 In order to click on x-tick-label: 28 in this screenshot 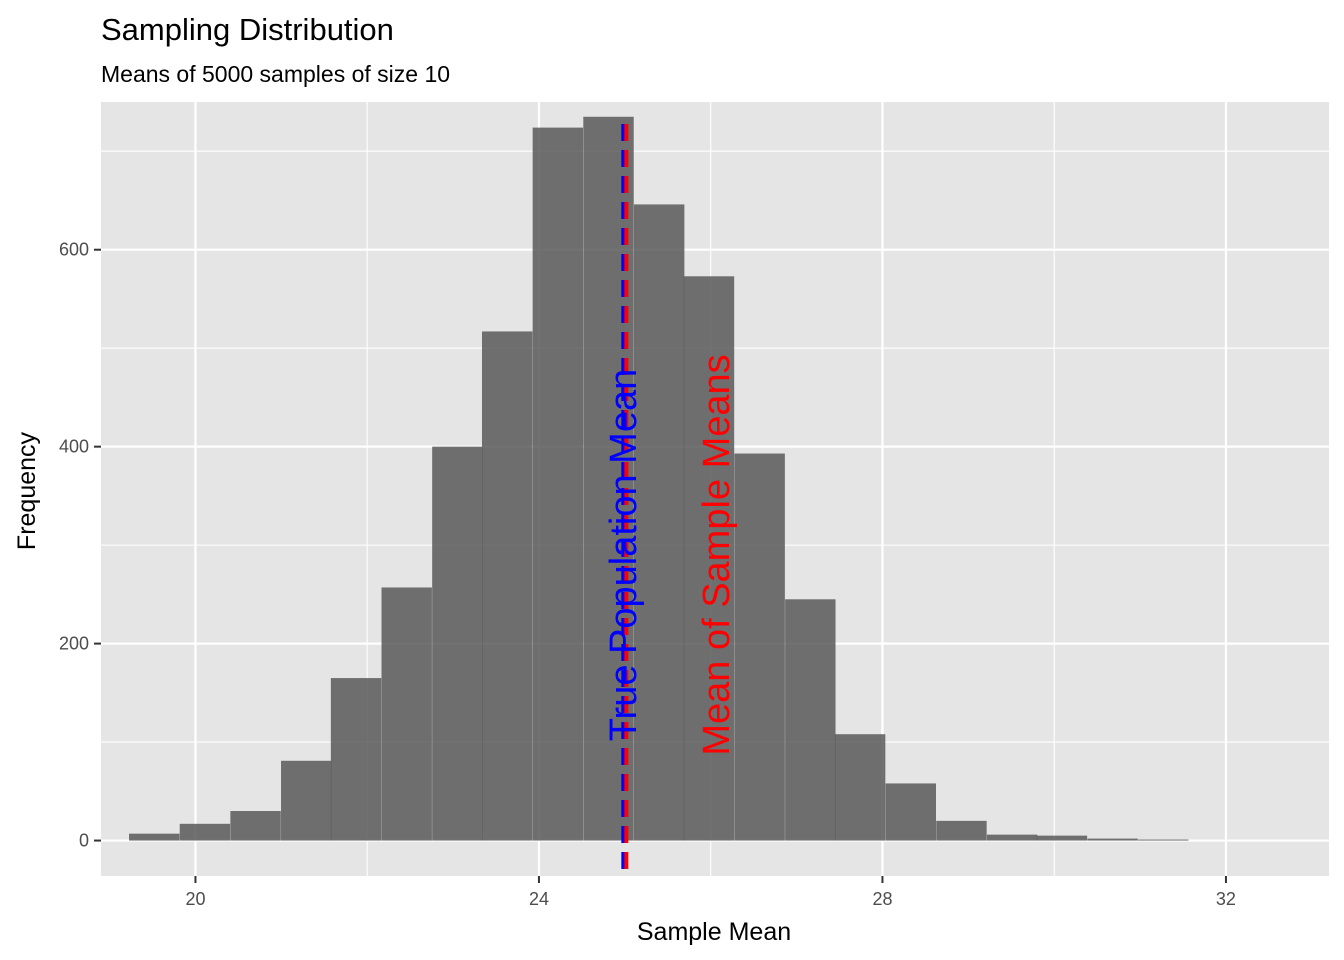, I will do `click(882, 899)`.